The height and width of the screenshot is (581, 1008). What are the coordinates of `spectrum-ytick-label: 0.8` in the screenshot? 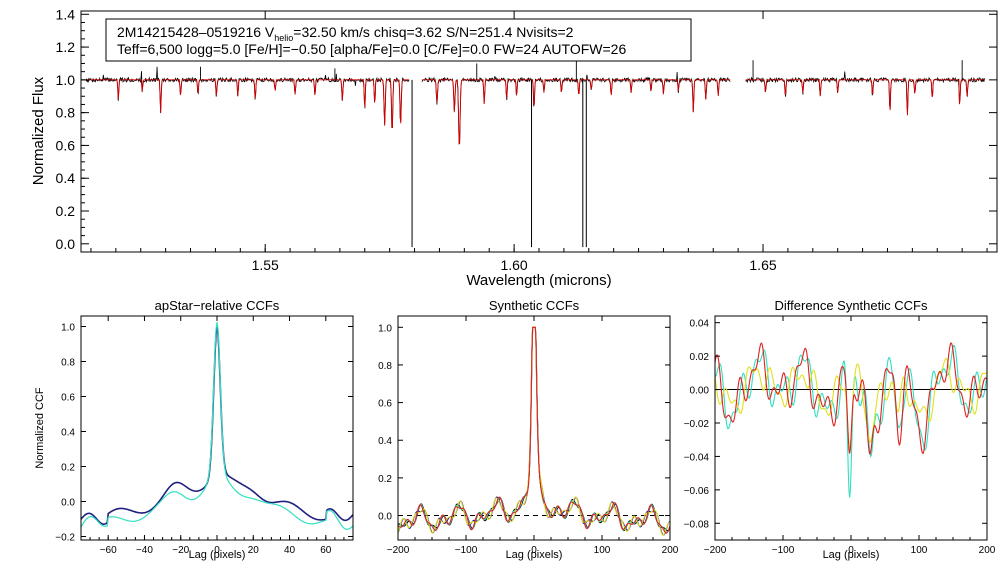 It's located at (66, 113).